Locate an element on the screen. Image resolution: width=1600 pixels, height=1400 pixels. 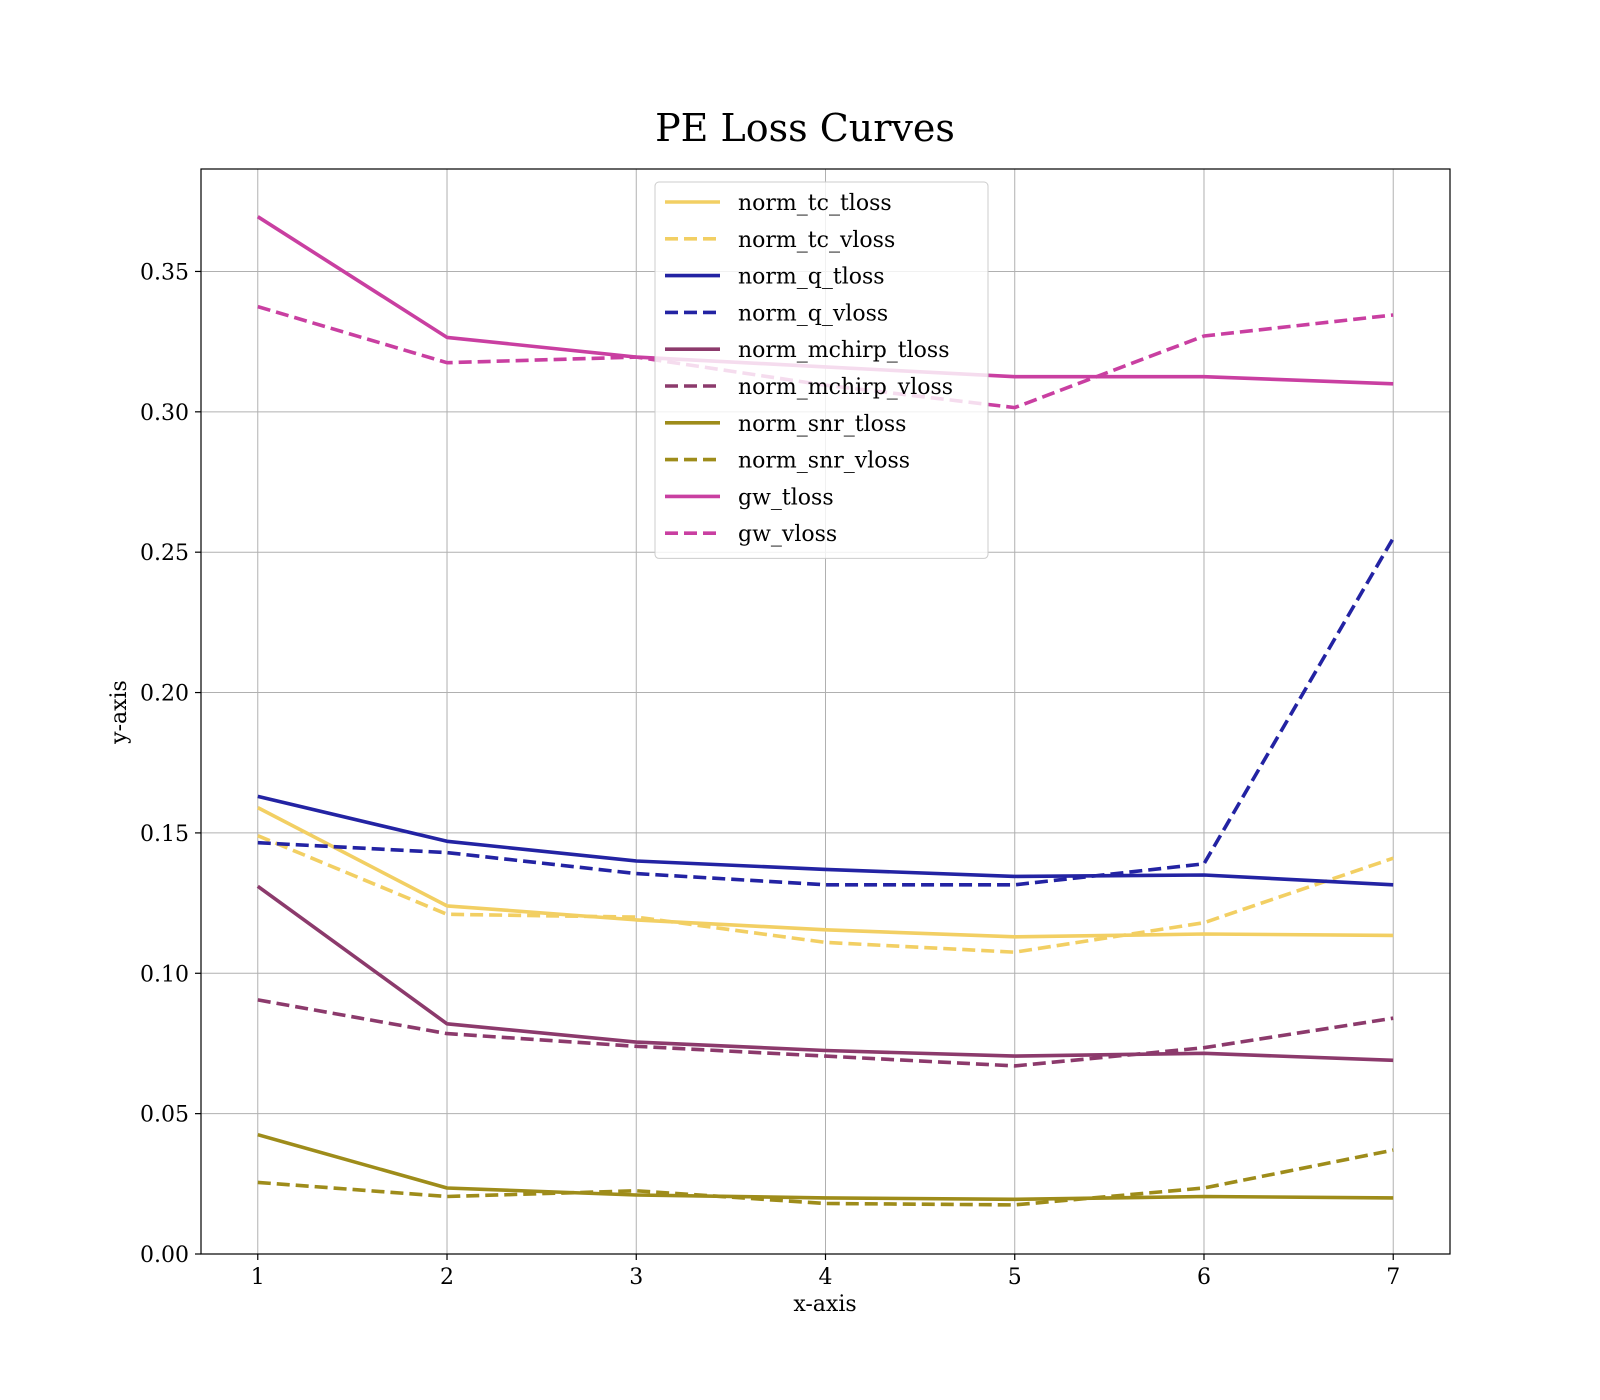
series-line-norm-tc-tloss is located at coordinates (825, 872).